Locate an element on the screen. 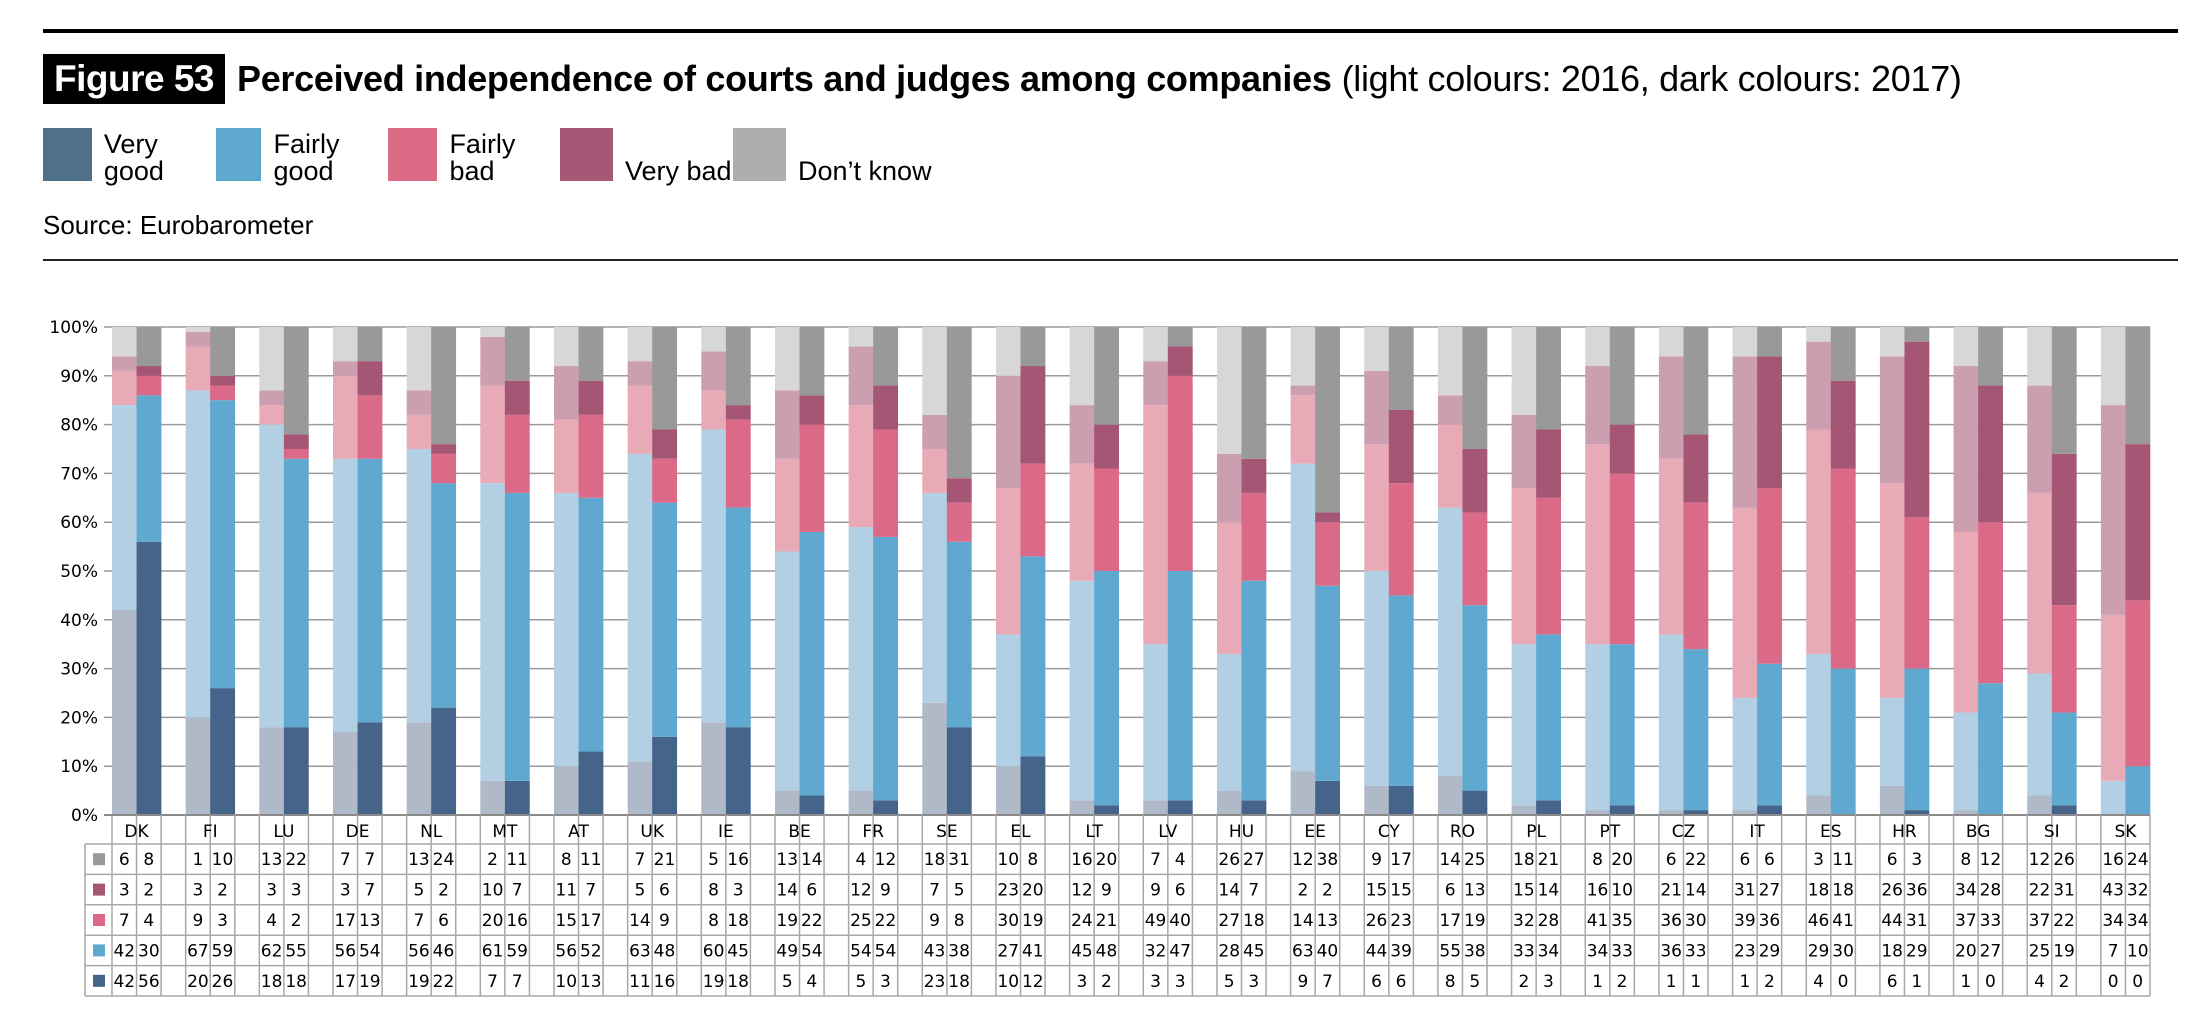  x-category-label: DK is located at coordinates (136, 832).